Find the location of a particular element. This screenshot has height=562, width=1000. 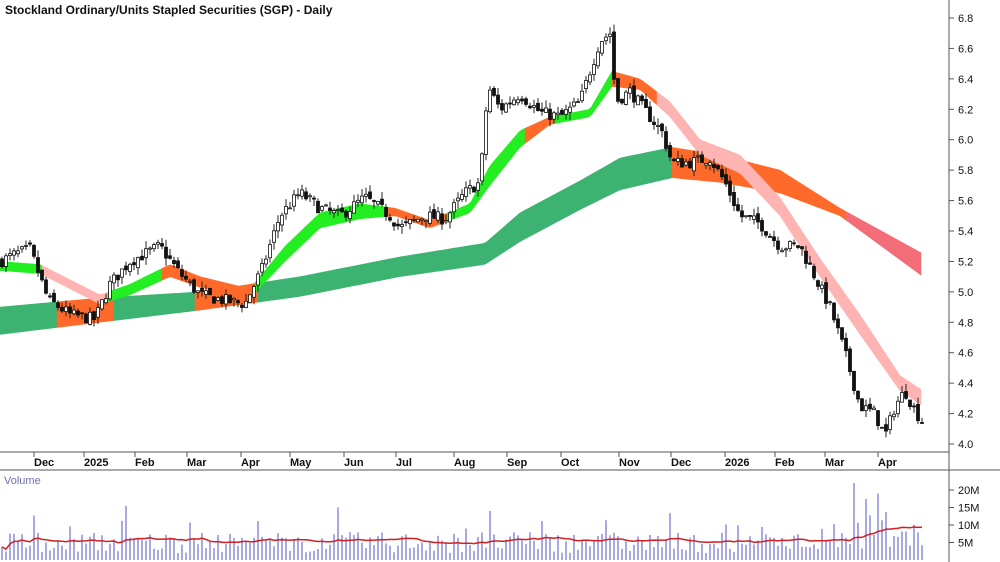

date-tick-label: Jun is located at coordinates (354, 463).